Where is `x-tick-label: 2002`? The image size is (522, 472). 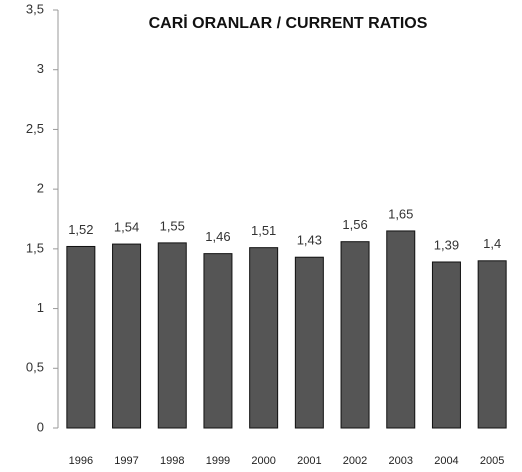 x-tick-label: 2002 is located at coordinates (355, 461).